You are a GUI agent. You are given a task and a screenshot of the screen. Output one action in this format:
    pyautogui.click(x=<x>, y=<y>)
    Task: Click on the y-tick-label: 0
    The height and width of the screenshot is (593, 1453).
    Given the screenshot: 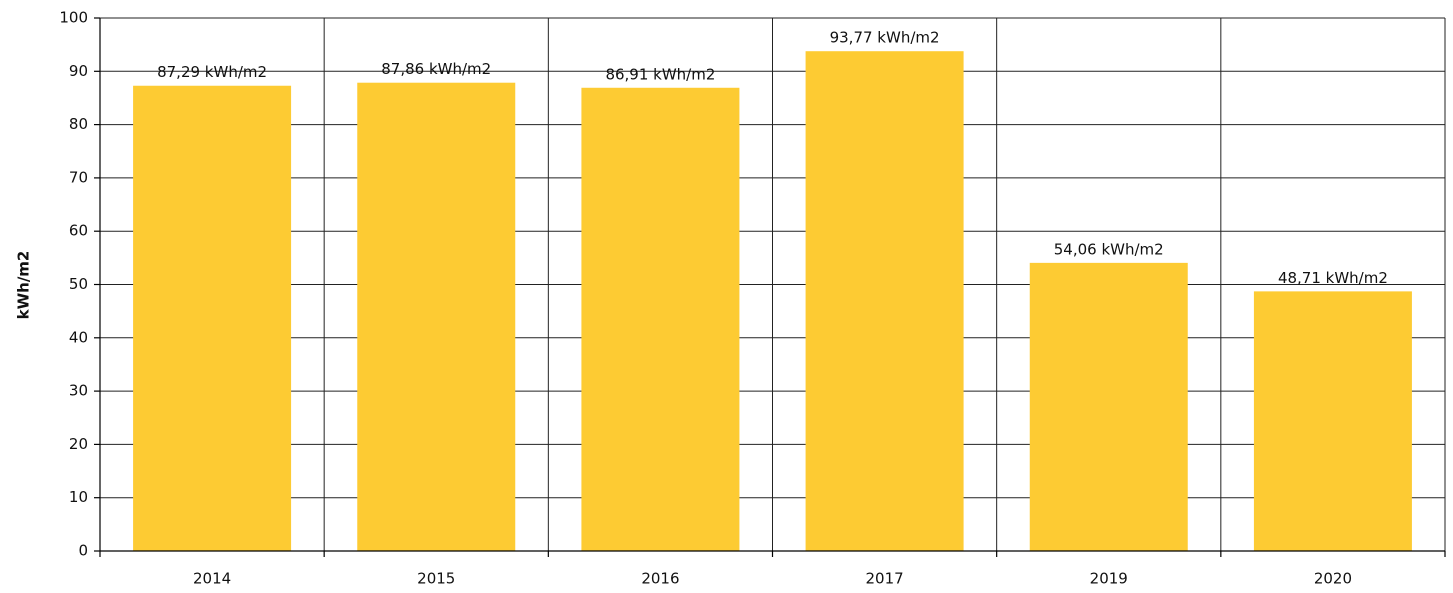 What is the action you would take?
    pyautogui.click(x=83, y=551)
    